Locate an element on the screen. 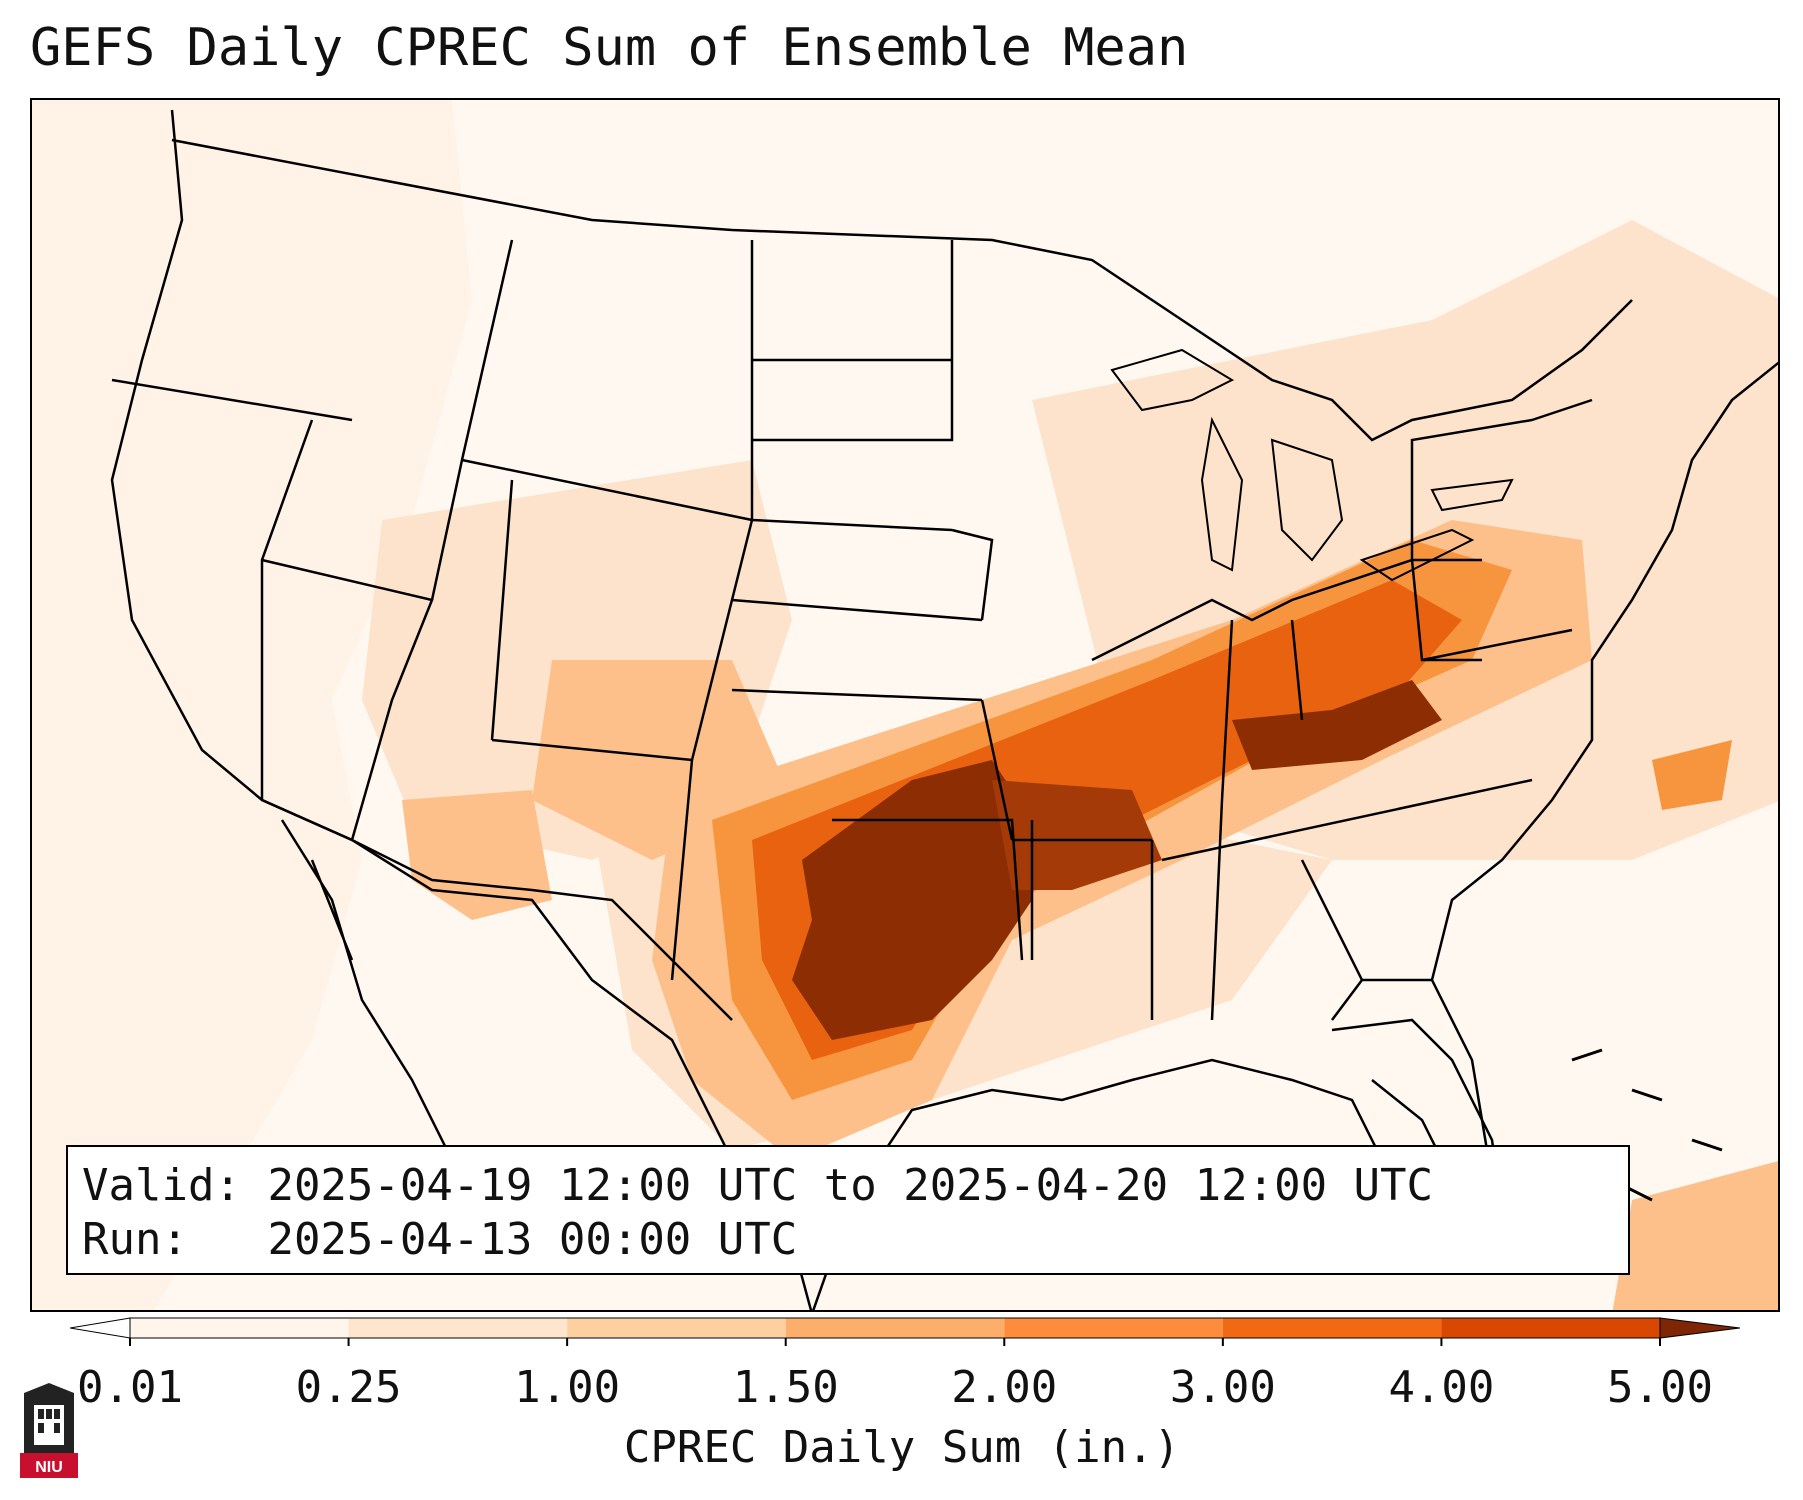 The height and width of the screenshot is (1500, 1803). colorbar-tick-label: 1.00 is located at coordinates (567, 1387).